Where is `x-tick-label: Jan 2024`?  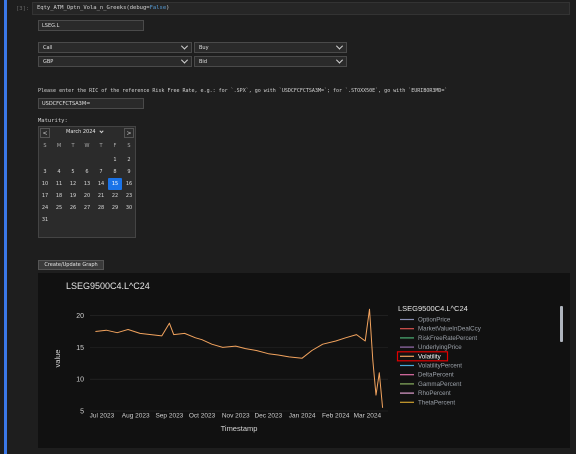 x-tick-label: Jan 2024 is located at coordinates (302, 416).